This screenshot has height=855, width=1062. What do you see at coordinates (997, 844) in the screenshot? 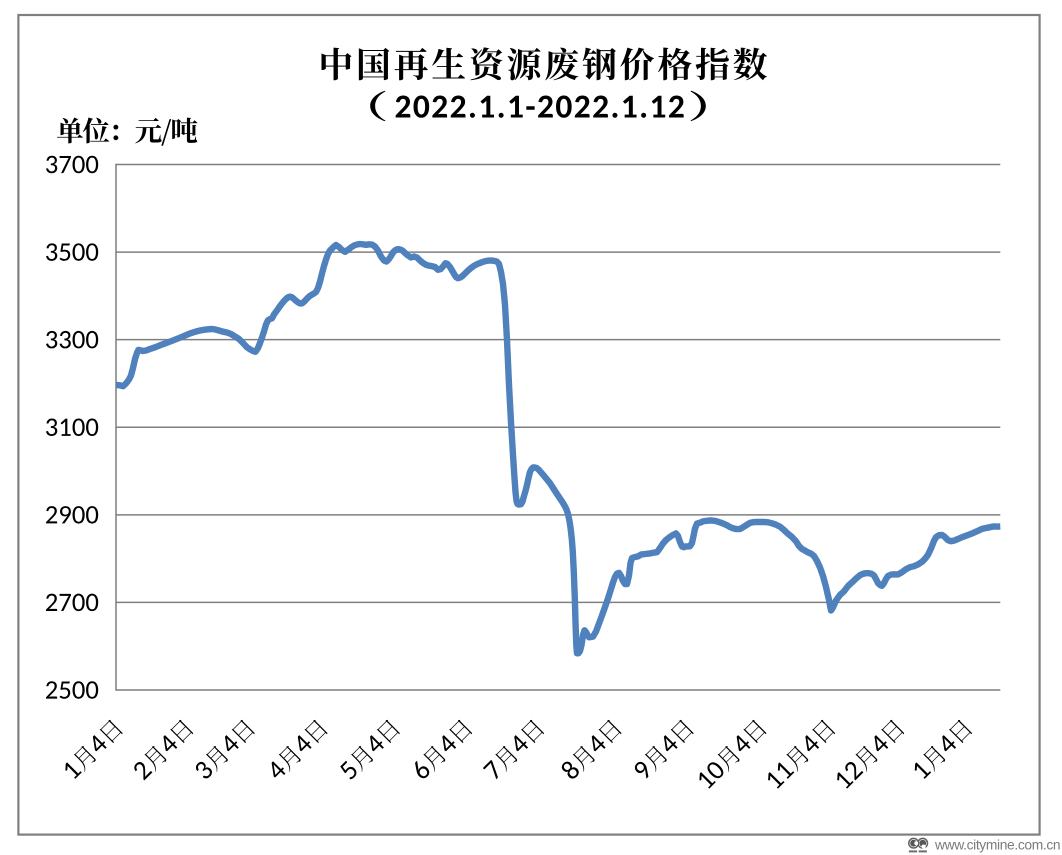
I see `svg-text: www.citymine.com.cn` at bounding box center [997, 844].